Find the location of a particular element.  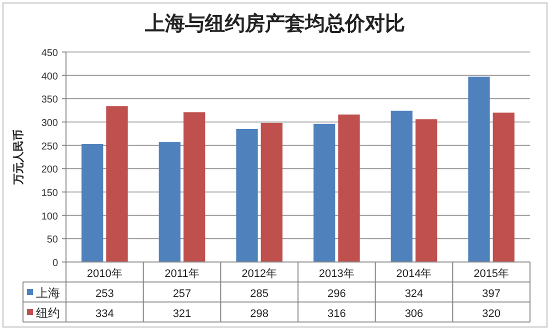

data-label: 316 is located at coordinates (336, 314).